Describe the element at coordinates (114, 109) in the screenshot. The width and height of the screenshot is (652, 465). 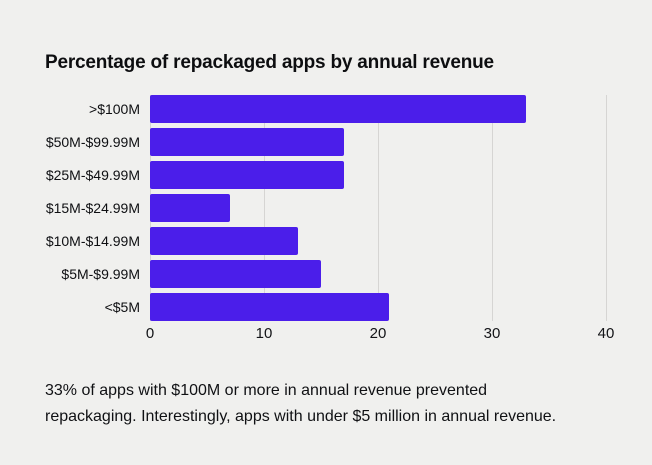
I see `category-label: >$100M` at that location.